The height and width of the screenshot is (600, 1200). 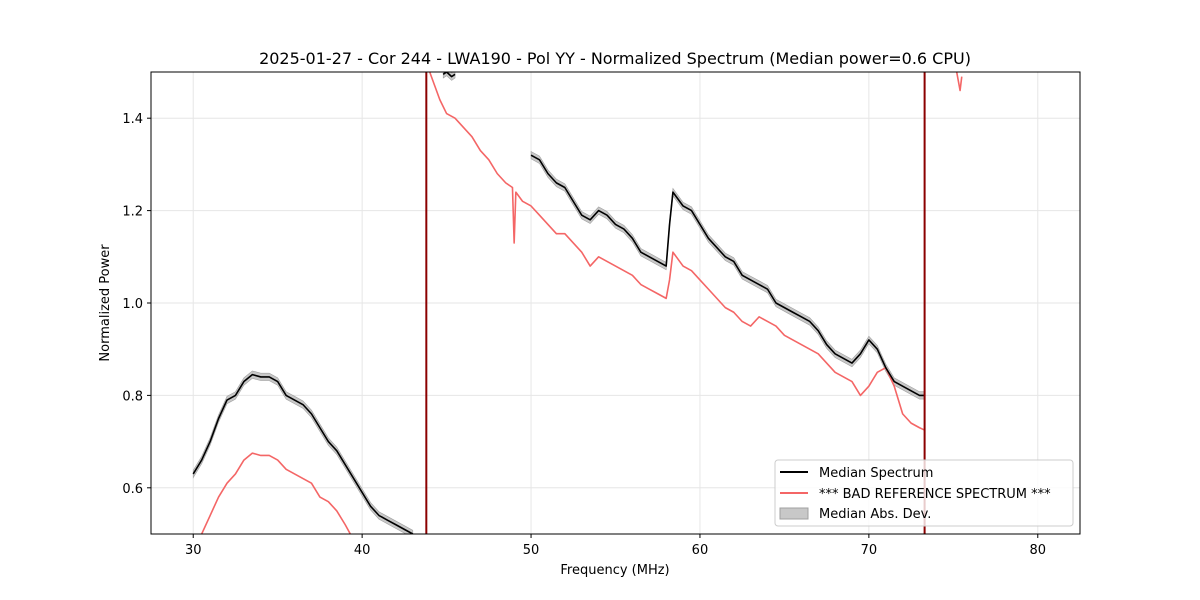 I want to click on x-tick-label: 40, so click(x=362, y=550).